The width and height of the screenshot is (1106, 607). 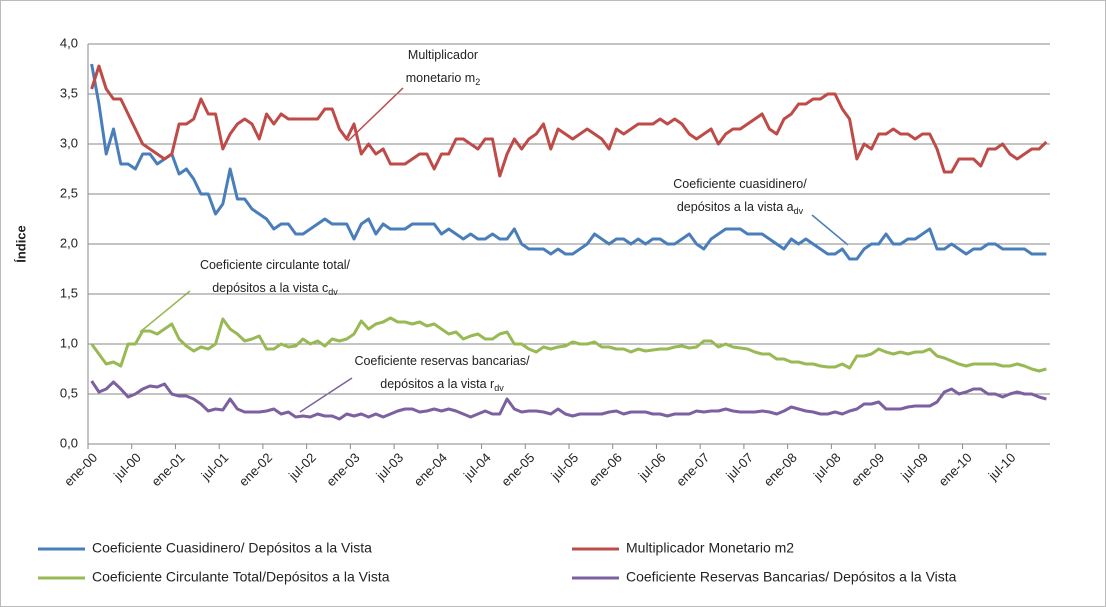 I want to click on annotation-text: Coeficiente circulante total/, so click(x=275, y=265).